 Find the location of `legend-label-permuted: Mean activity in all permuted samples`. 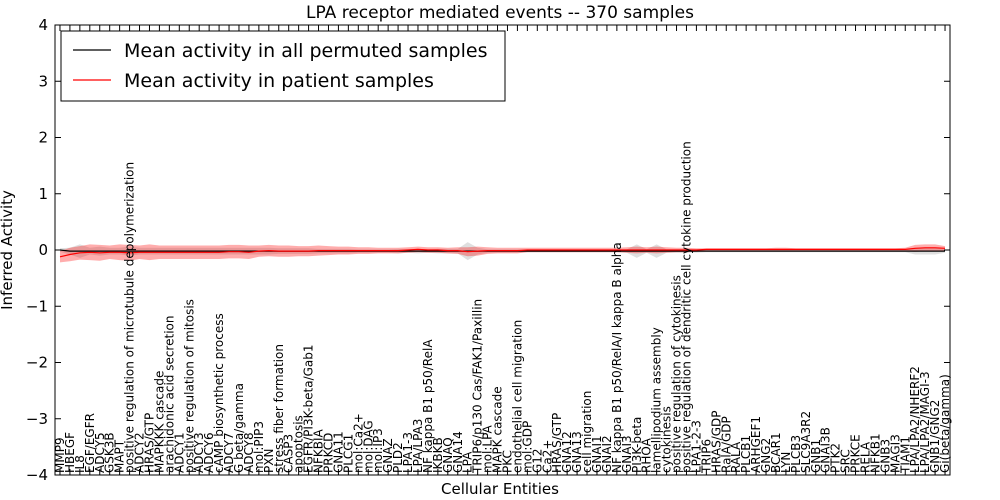

legend-label-permuted: Mean activity in all permuted samples is located at coordinates (305, 51).